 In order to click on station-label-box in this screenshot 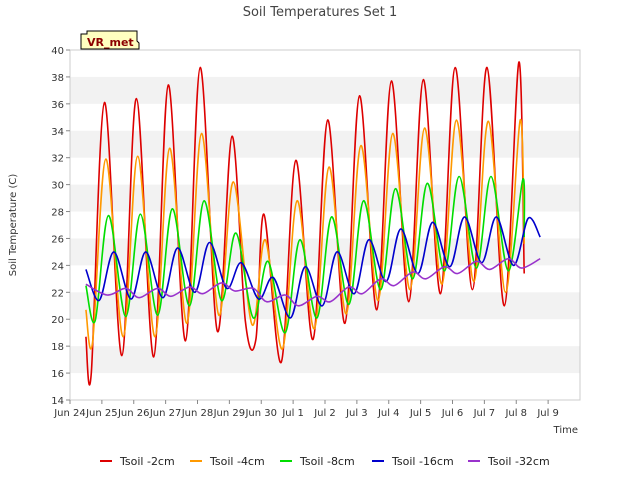, I will do `click(110, 40)`.